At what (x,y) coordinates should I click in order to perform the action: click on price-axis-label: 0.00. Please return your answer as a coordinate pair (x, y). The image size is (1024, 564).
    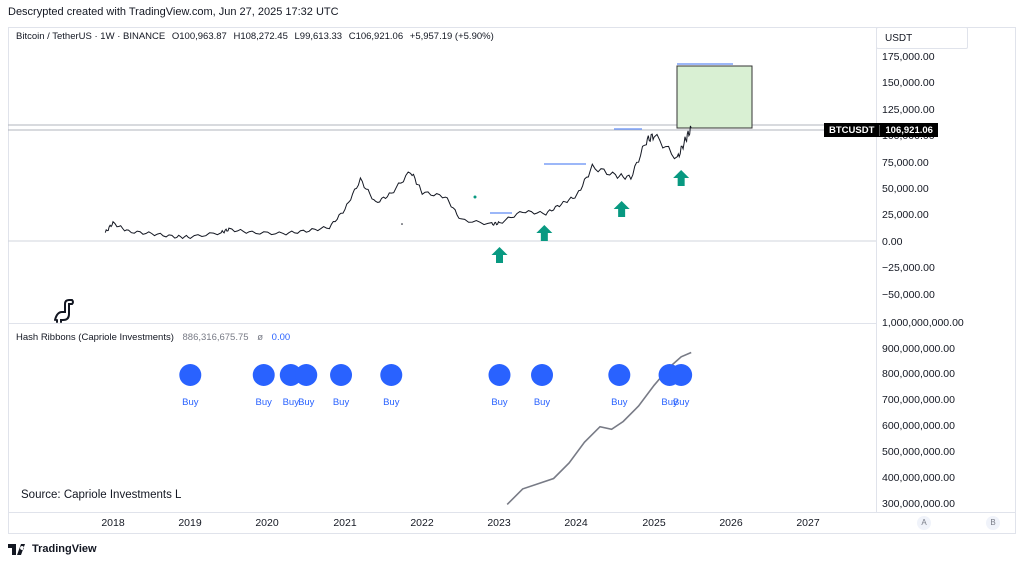
    Looking at the image, I should click on (892, 242).